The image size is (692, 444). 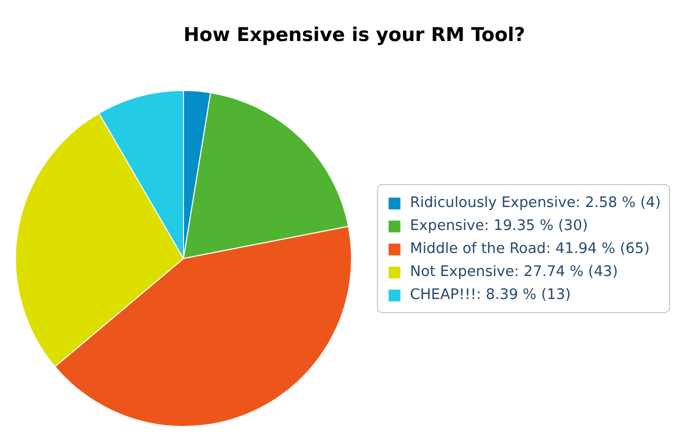 What do you see at coordinates (530, 249) in the screenshot?
I see `legend-label: Middle of the Road: 41.94 % (65)` at bounding box center [530, 249].